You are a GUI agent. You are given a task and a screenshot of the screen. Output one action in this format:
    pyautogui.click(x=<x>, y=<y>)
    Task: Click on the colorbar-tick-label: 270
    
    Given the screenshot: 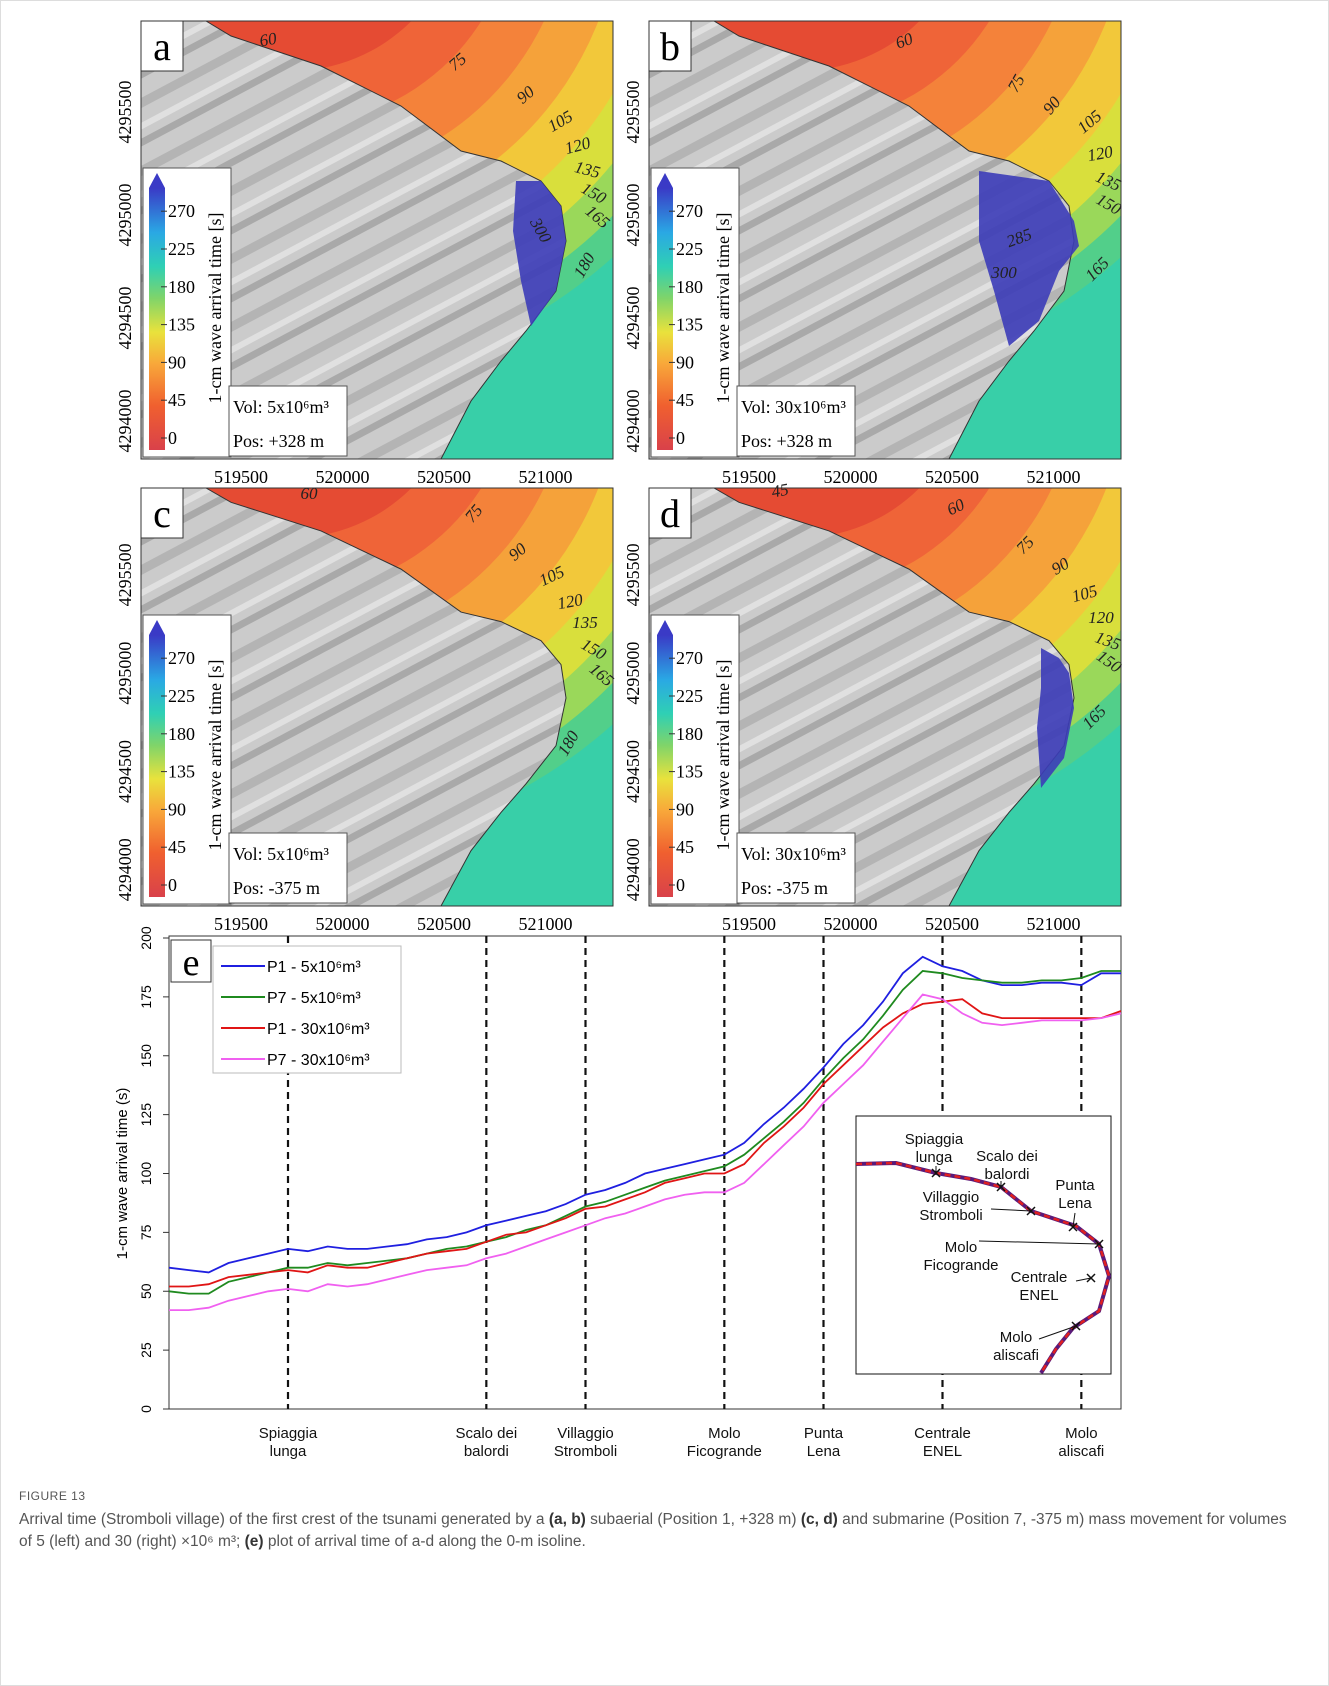 What is the action you would take?
    pyautogui.click(x=689, y=211)
    